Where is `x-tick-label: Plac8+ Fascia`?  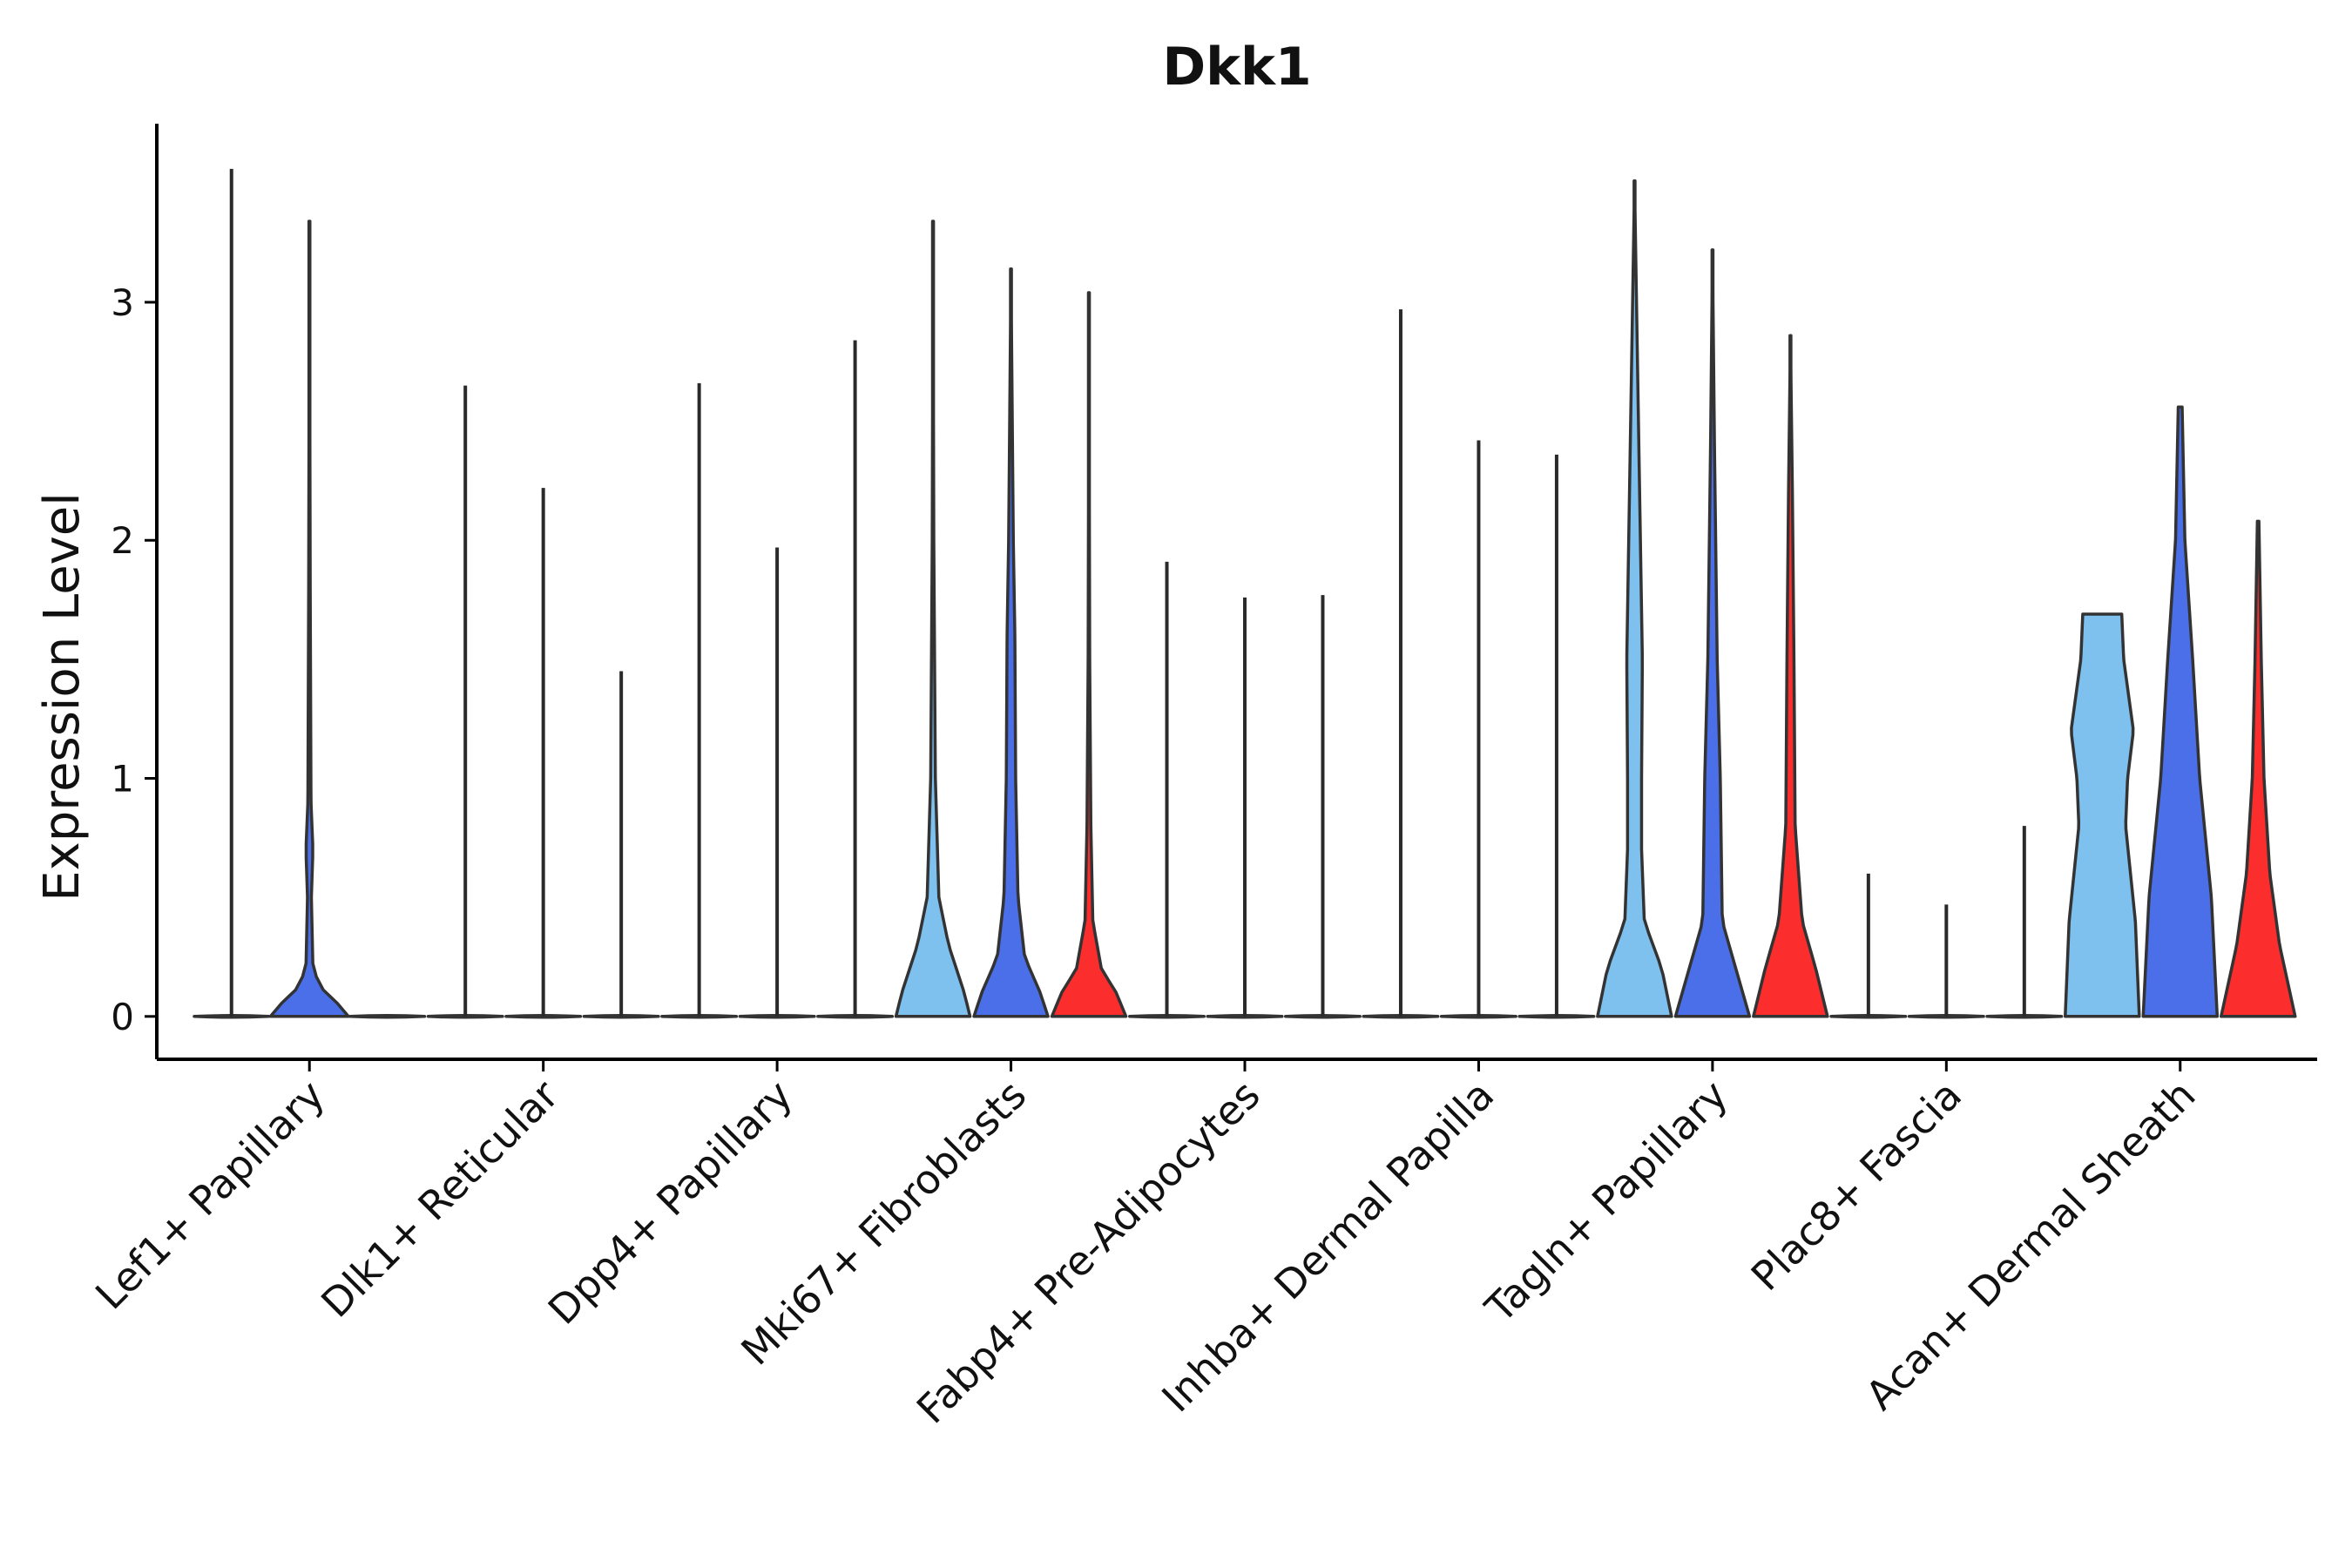
x-tick-label: Plac8+ Fascia is located at coordinates (1856, 1185).